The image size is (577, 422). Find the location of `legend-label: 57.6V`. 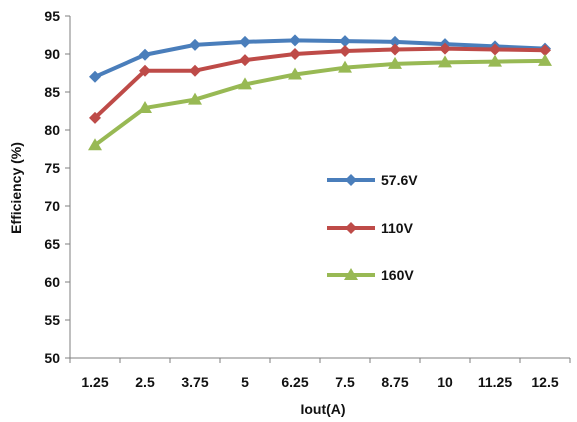

legend-label: 57.6V is located at coordinates (399, 180).